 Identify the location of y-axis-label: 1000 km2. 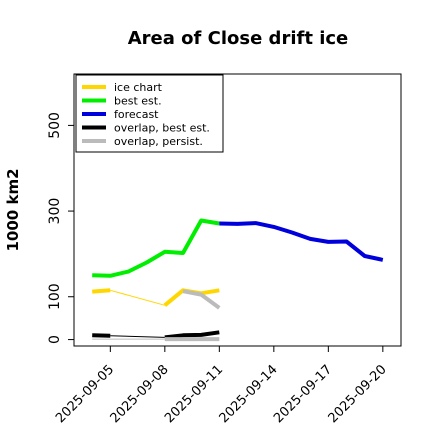
(13, 209).